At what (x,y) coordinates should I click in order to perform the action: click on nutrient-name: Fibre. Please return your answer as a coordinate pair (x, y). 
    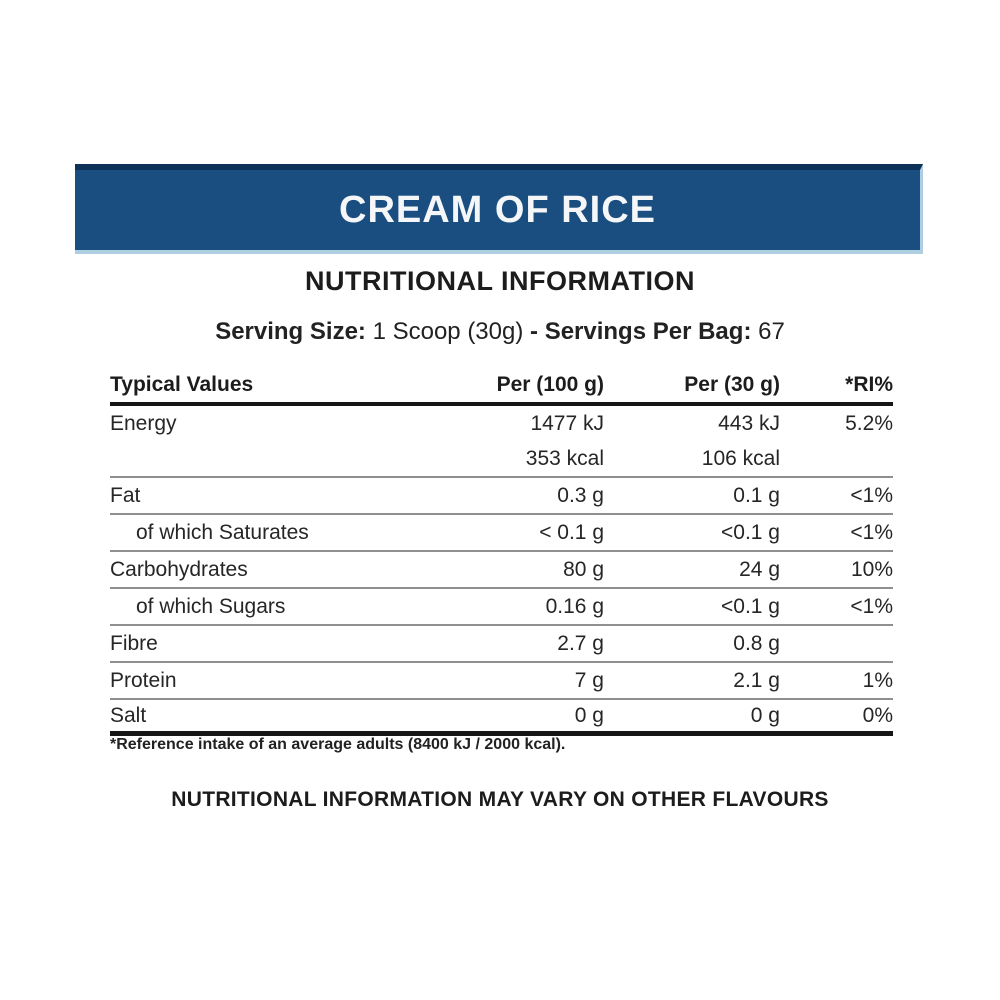
    Looking at the image, I should click on (134, 643).